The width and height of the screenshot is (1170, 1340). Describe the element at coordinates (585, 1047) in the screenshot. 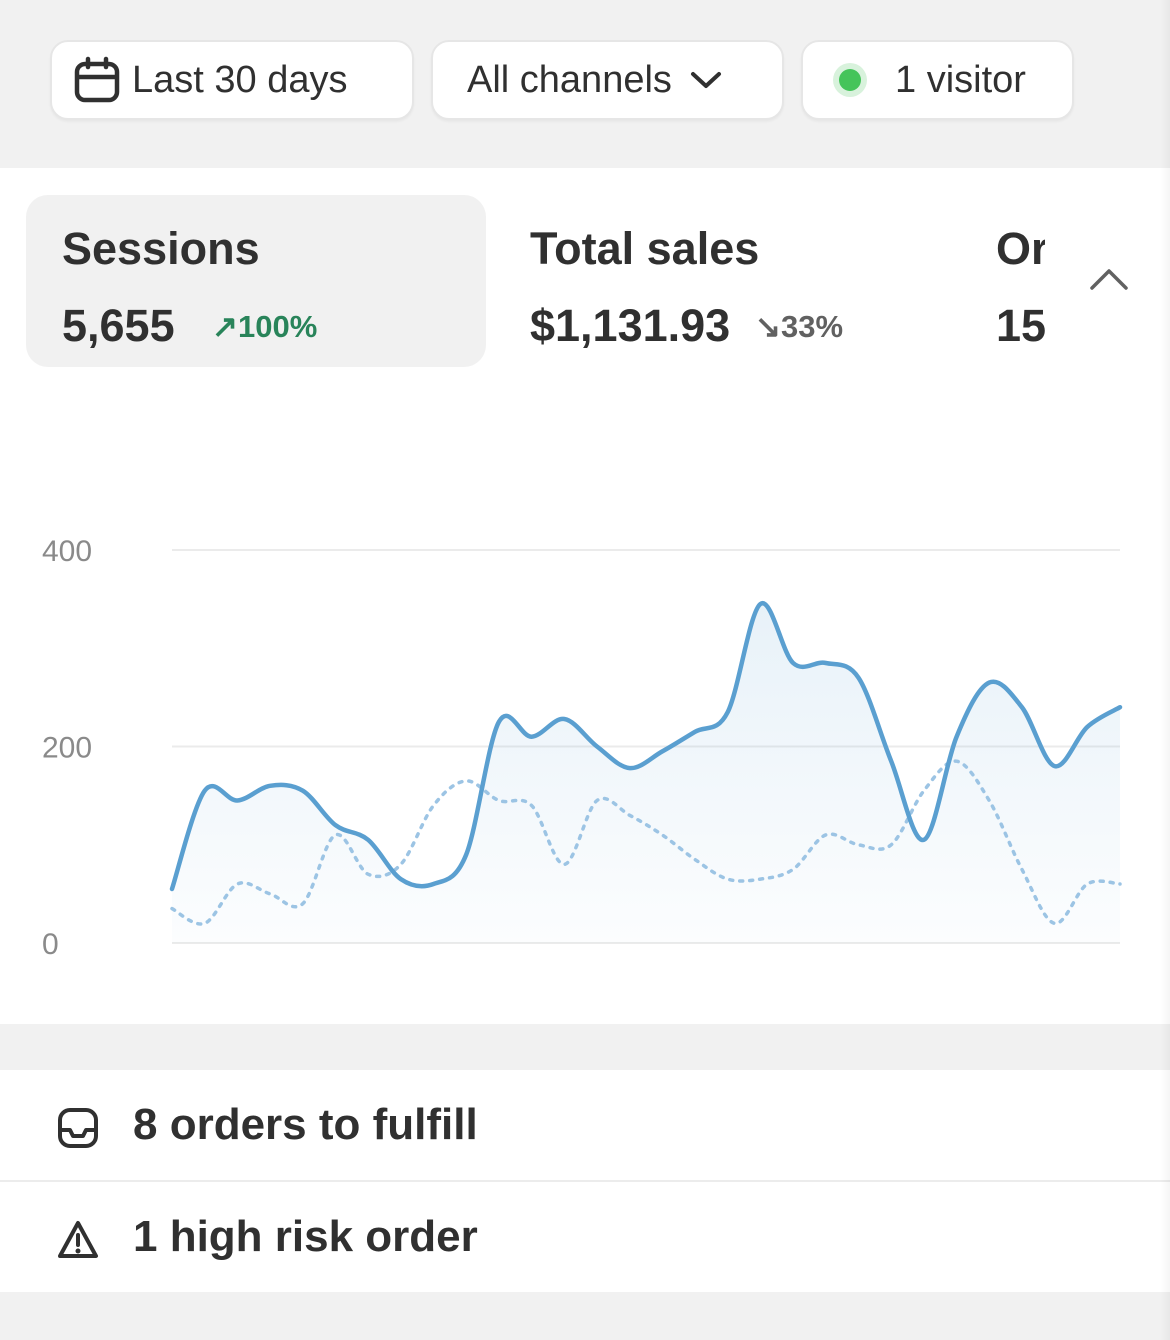

I see `section-gap` at that location.